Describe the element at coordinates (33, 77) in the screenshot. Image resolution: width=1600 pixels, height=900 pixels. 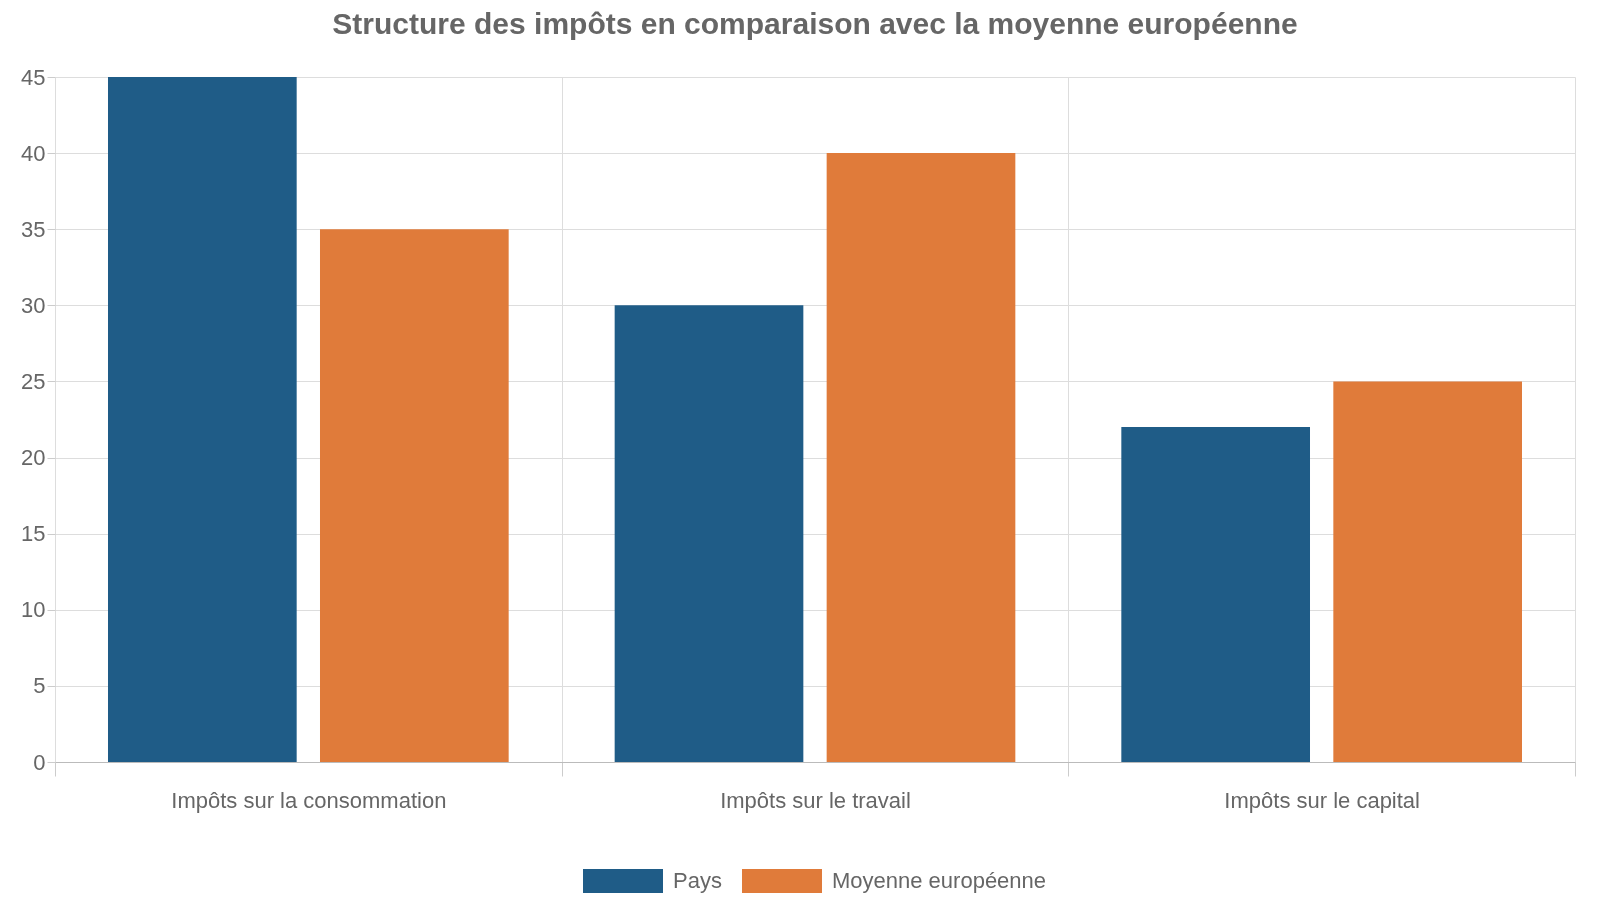
I see `y-tick-label: 45` at that location.